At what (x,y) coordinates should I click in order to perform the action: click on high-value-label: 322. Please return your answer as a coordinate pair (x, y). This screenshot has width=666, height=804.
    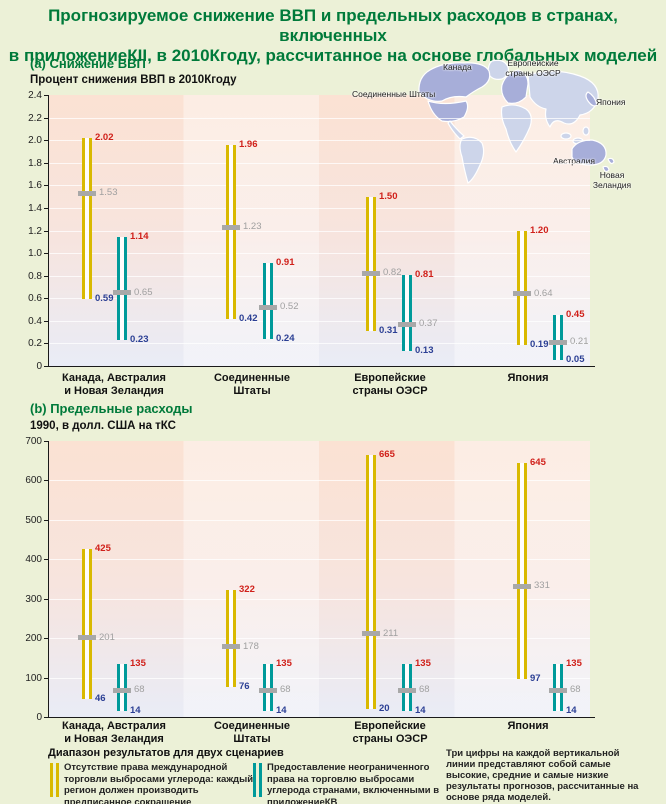
    Looking at the image, I should click on (247, 590).